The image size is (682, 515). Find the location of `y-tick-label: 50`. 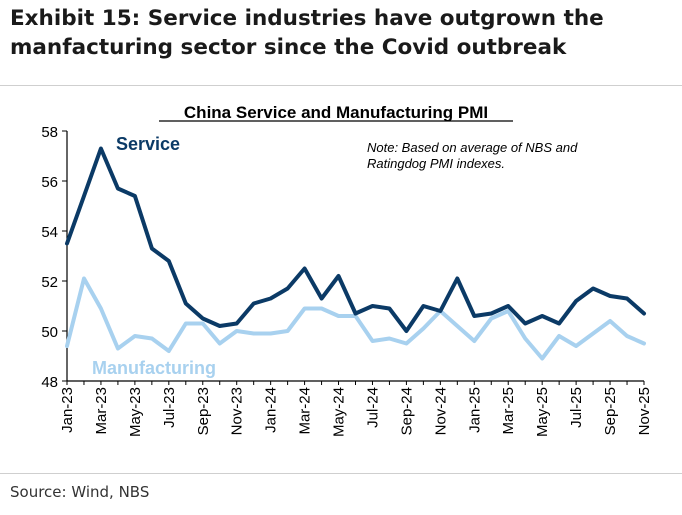

y-tick-label: 50 is located at coordinates (49, 332).